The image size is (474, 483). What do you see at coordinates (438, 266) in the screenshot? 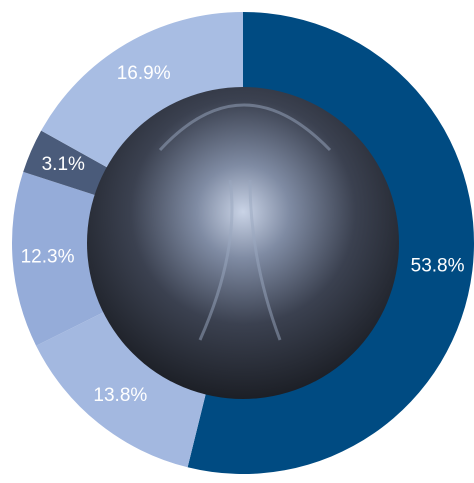
I see `slice-label: 53.8%` at bounding box center [438, 266].